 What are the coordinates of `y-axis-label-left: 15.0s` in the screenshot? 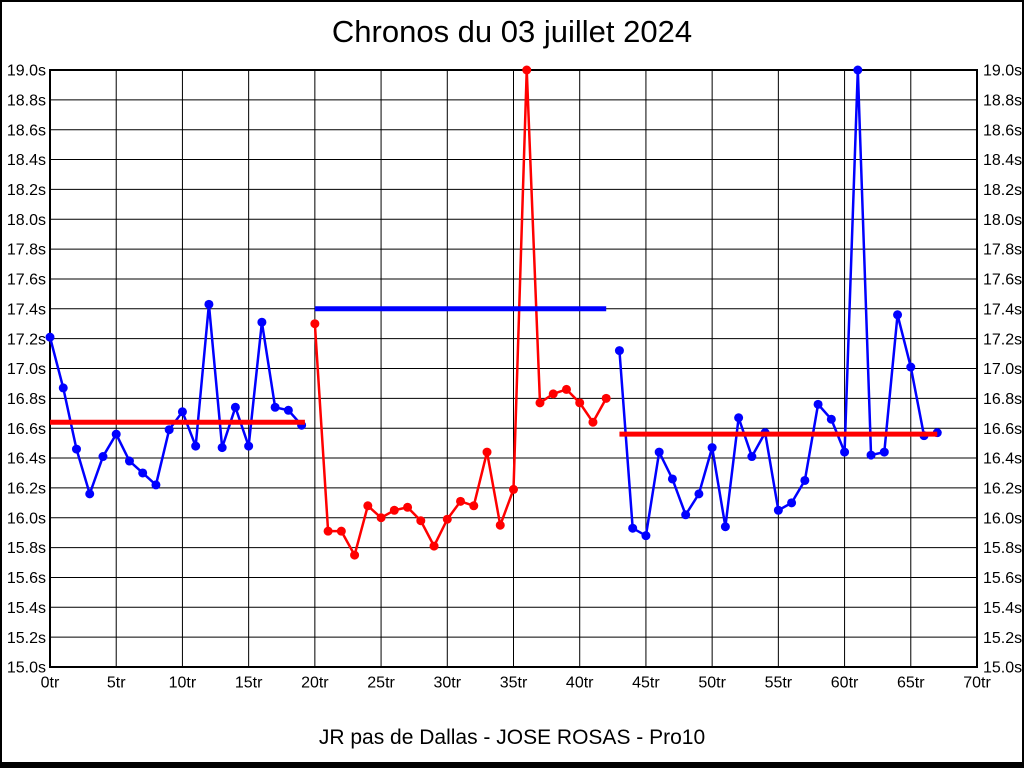 It's located at (26, 668).